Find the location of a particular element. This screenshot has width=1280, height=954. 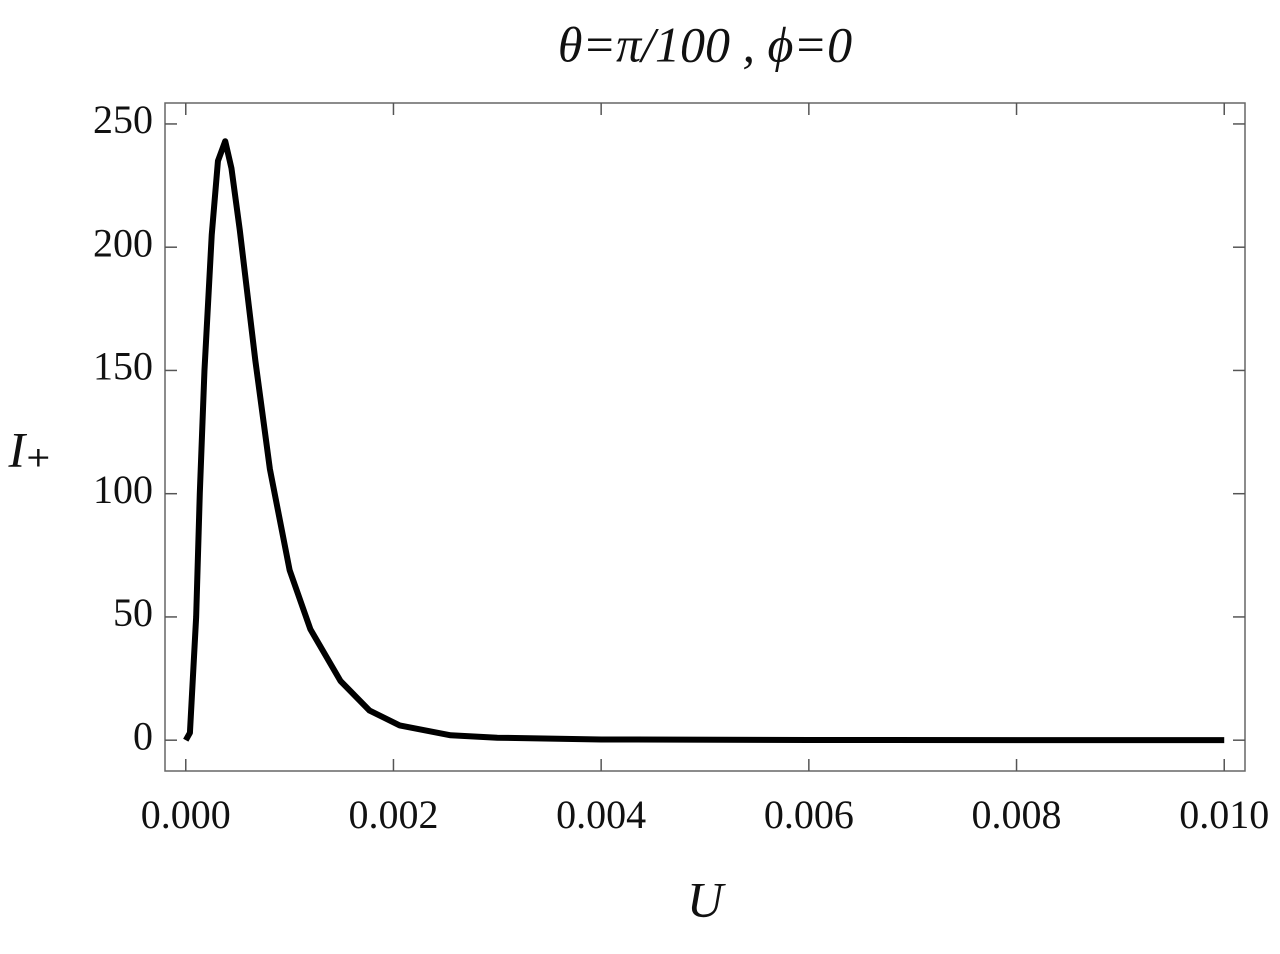

x-tick-label: 0.000 is located at coordinates (186, 814).